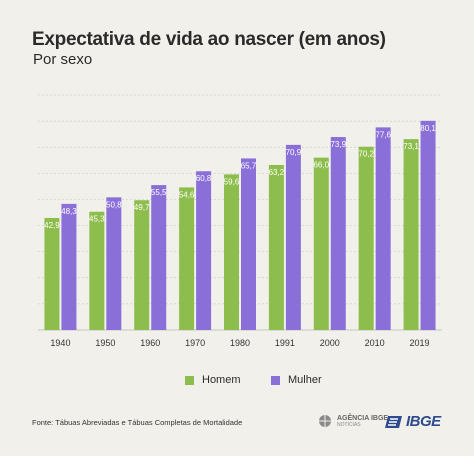  Describe the element at coordinates (204, 250) in the screenshot. I see `bar-mulher-1970` at that location.